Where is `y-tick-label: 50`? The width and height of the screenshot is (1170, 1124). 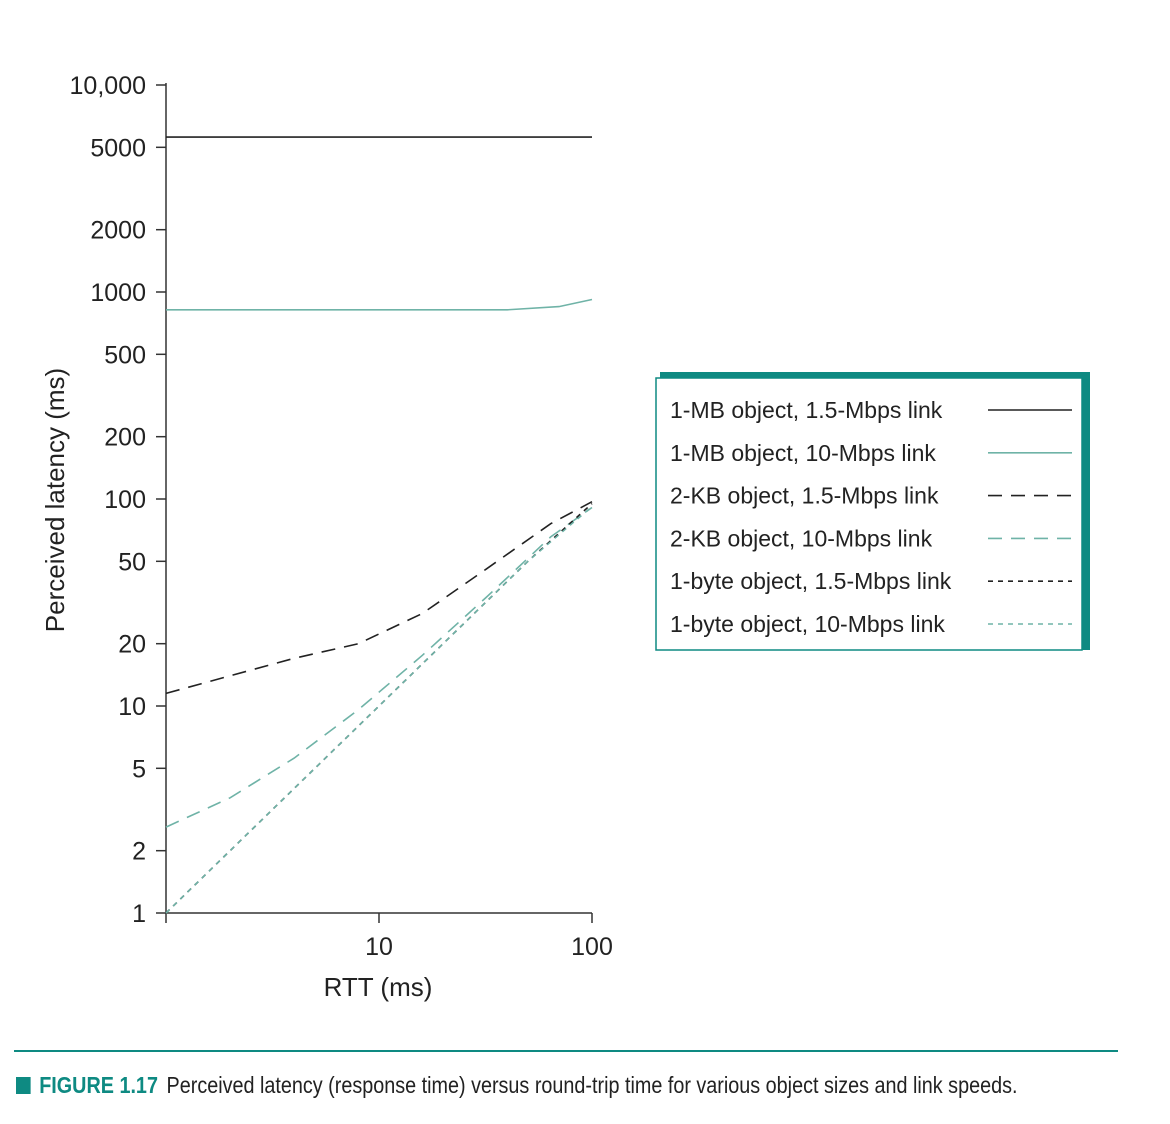 y-tick-label: 50 is located at coordinates (132, 562).